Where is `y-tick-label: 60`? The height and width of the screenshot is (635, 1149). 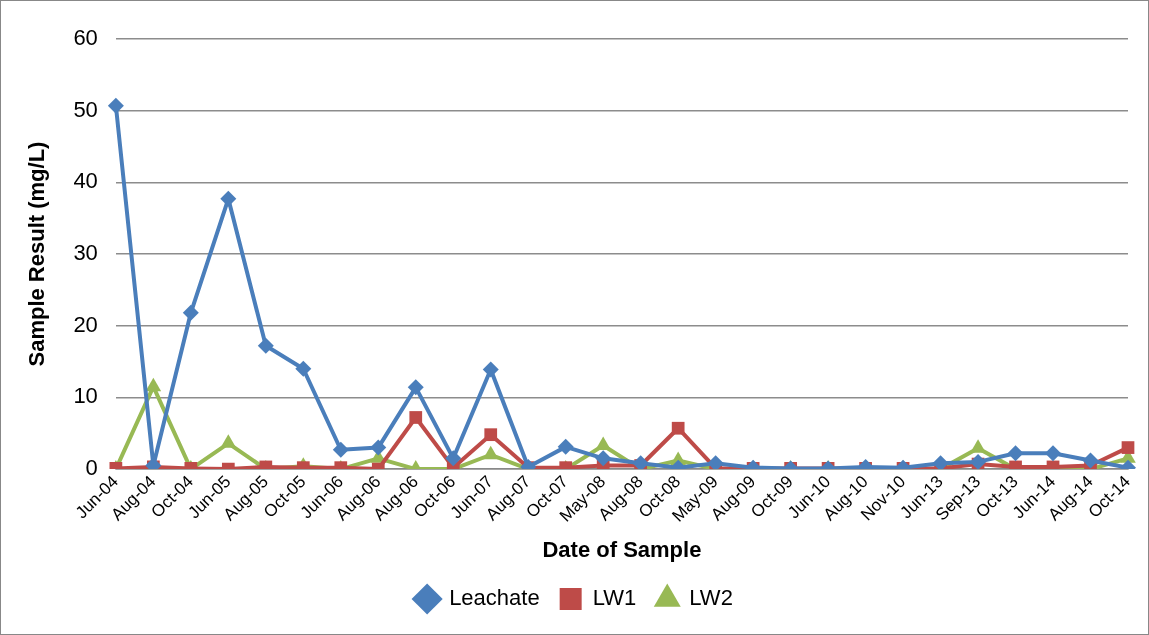
y-tick-label: 60 is located at coordinates (85, 38).